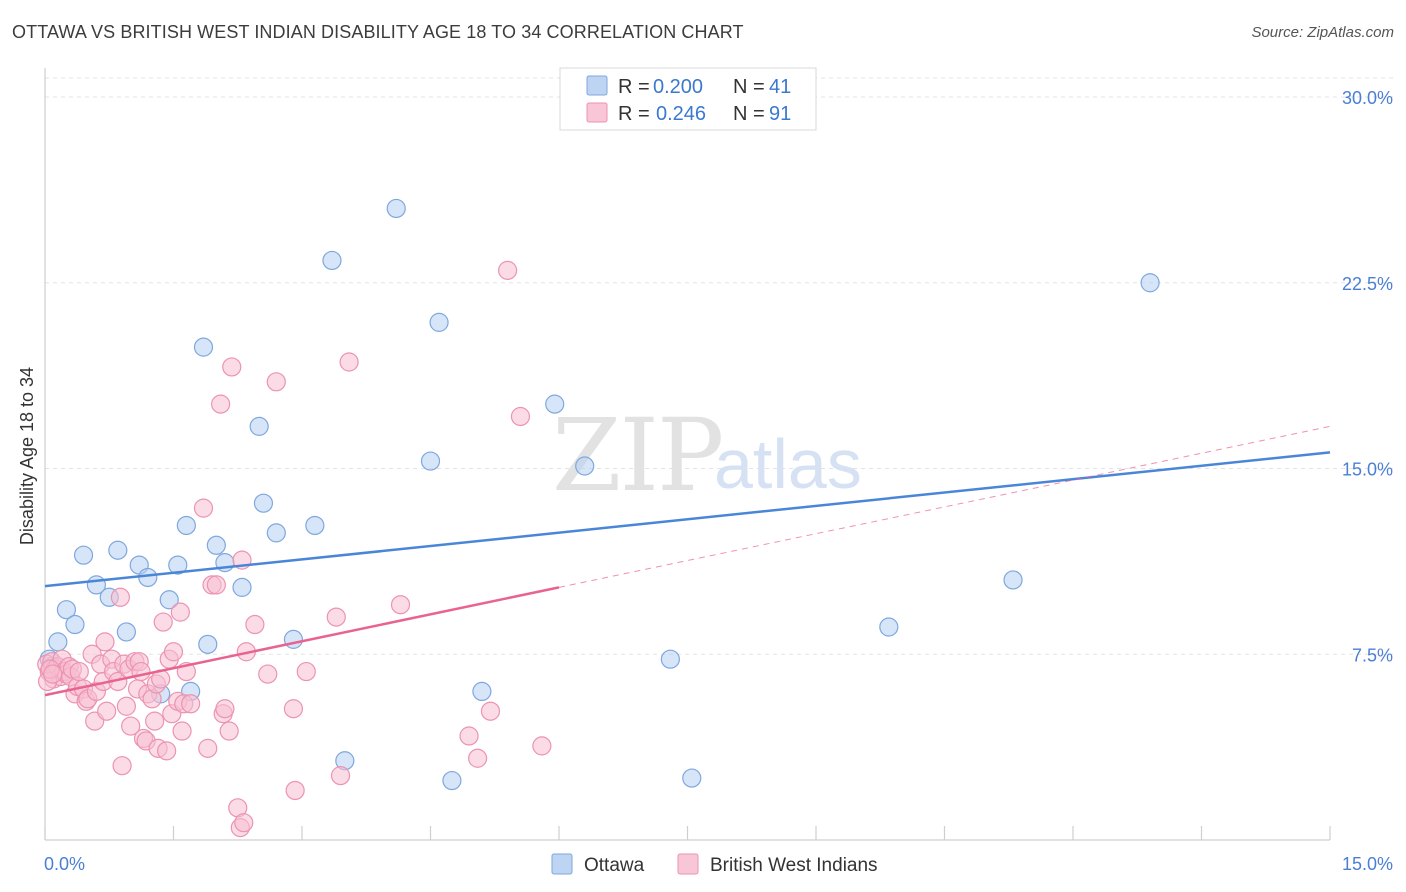 Image resolution: width=1406 pixels, height=892 pixels. I want to click on x-tick-marks, so click(687, 833).